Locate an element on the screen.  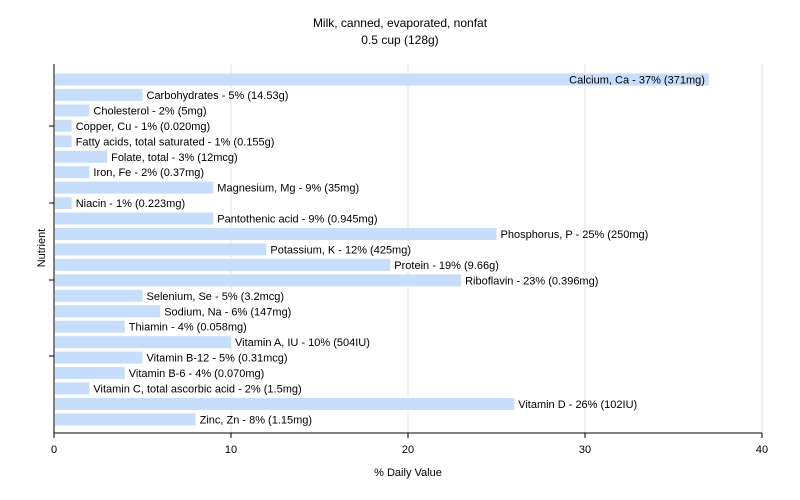
bar-label: Pantothenic acid - 9% (0.945mg) is located at coordinates (297, 220).